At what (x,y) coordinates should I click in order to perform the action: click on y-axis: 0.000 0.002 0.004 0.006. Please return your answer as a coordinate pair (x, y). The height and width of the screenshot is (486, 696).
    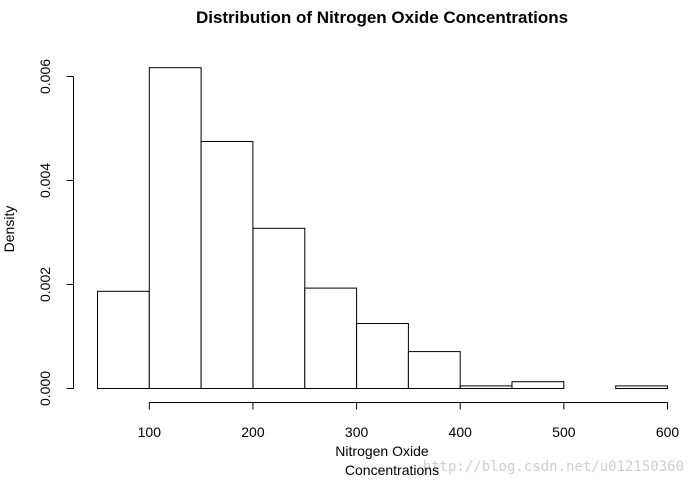
    Looking at the image, I should click on (55, 232).